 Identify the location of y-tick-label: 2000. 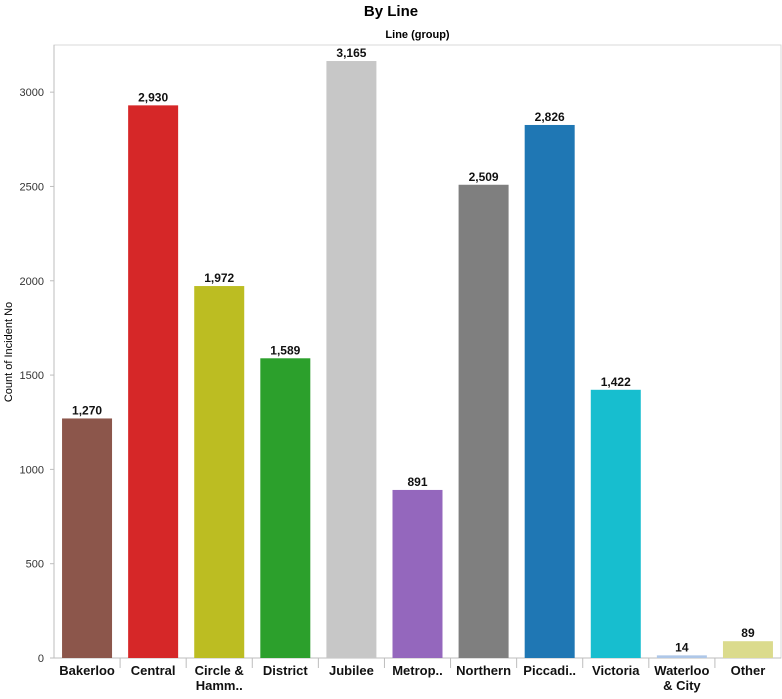
(32, 282).